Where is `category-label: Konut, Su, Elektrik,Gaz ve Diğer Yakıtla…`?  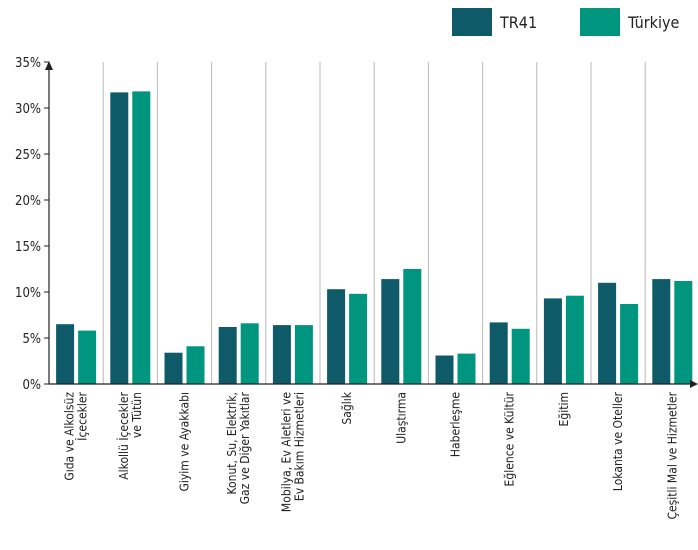
category-label: Konut, Su, Elektrik,Gaz ve Diğer Yakıtla… is located at coordinates (238, 447).